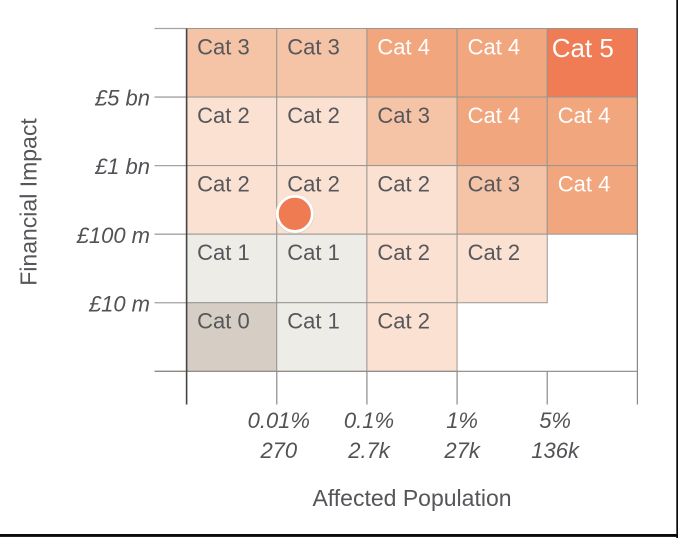 The image size is (678, 538). Describe the element at coordinates (369, 420) in the screenshot. I see `svg-text: 0.1%` at that location.